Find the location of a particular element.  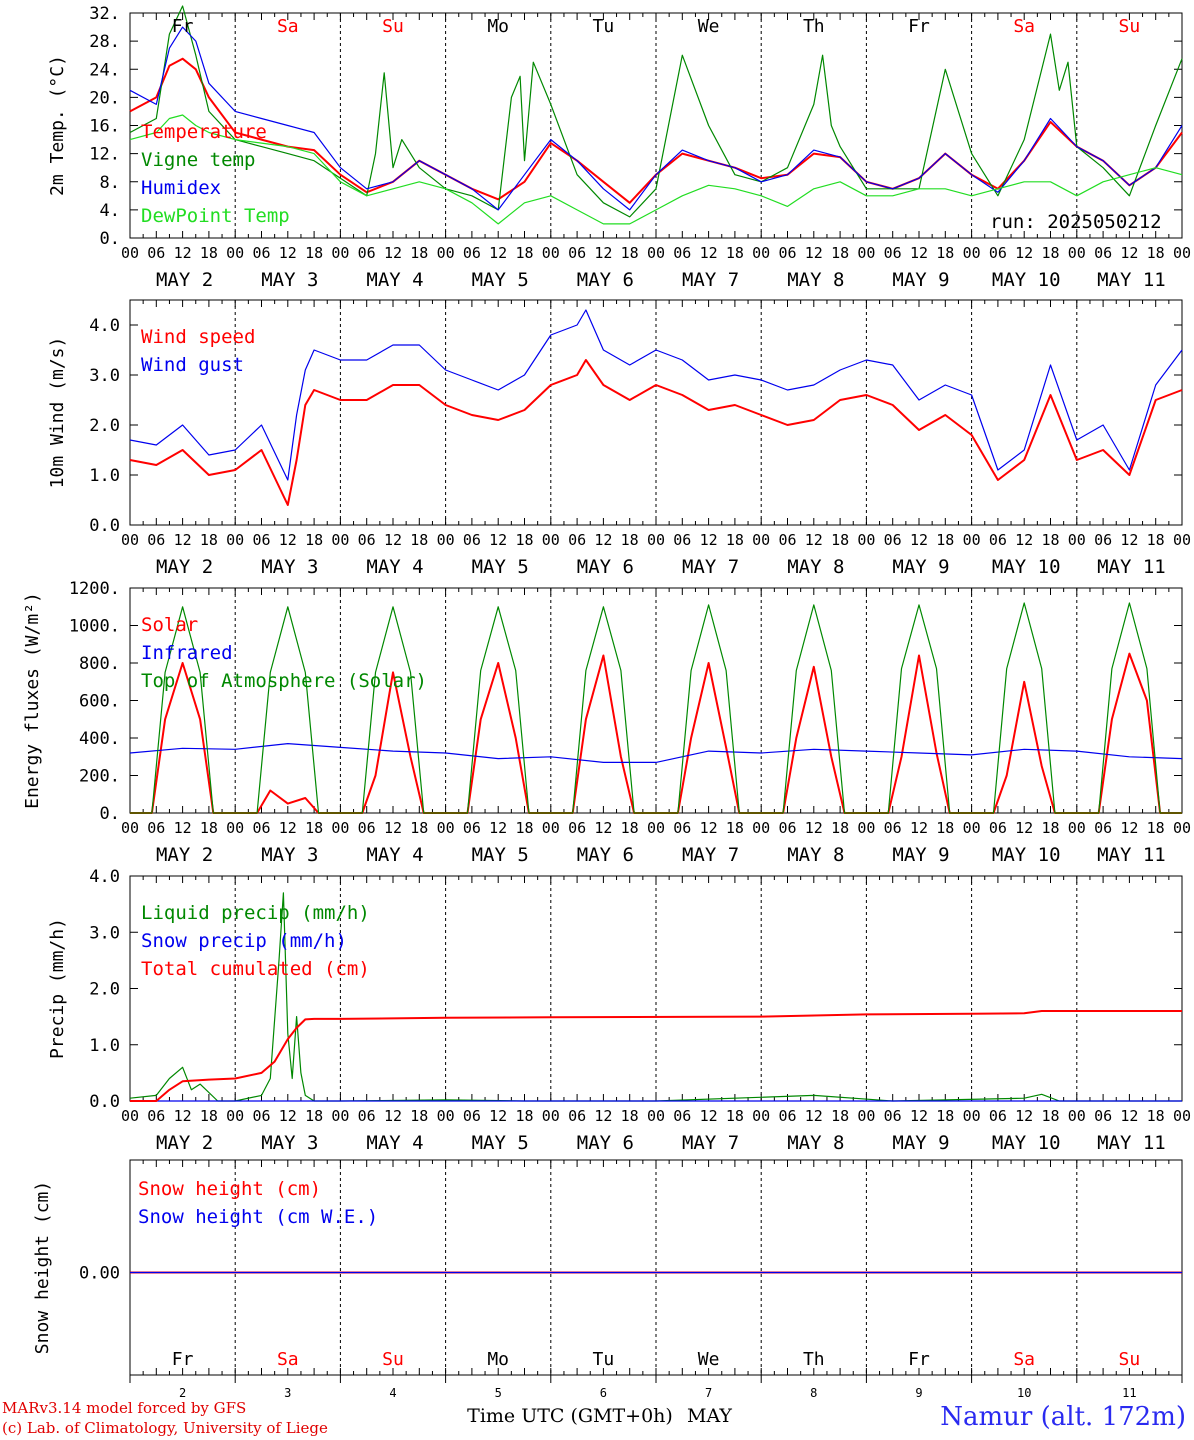

y-tick-label: 1.0 is located at coordinates (104, 476).